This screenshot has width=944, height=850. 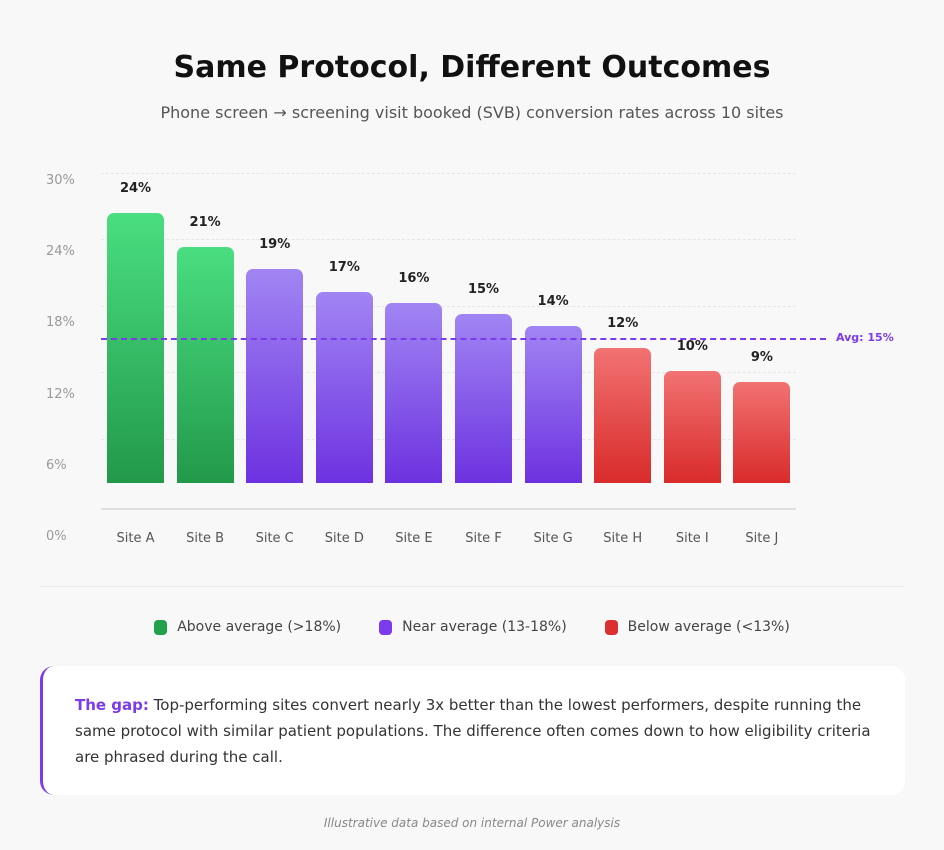 I want to click on average-line, so click(x=463, y=339).